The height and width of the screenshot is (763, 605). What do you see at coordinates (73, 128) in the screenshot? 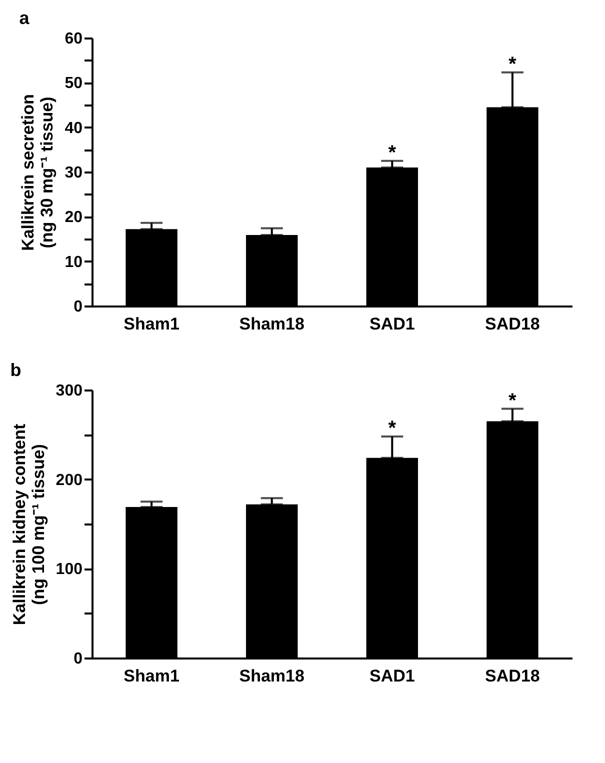
I see `y-tick-label: 40` at bounding box center [73, 128].